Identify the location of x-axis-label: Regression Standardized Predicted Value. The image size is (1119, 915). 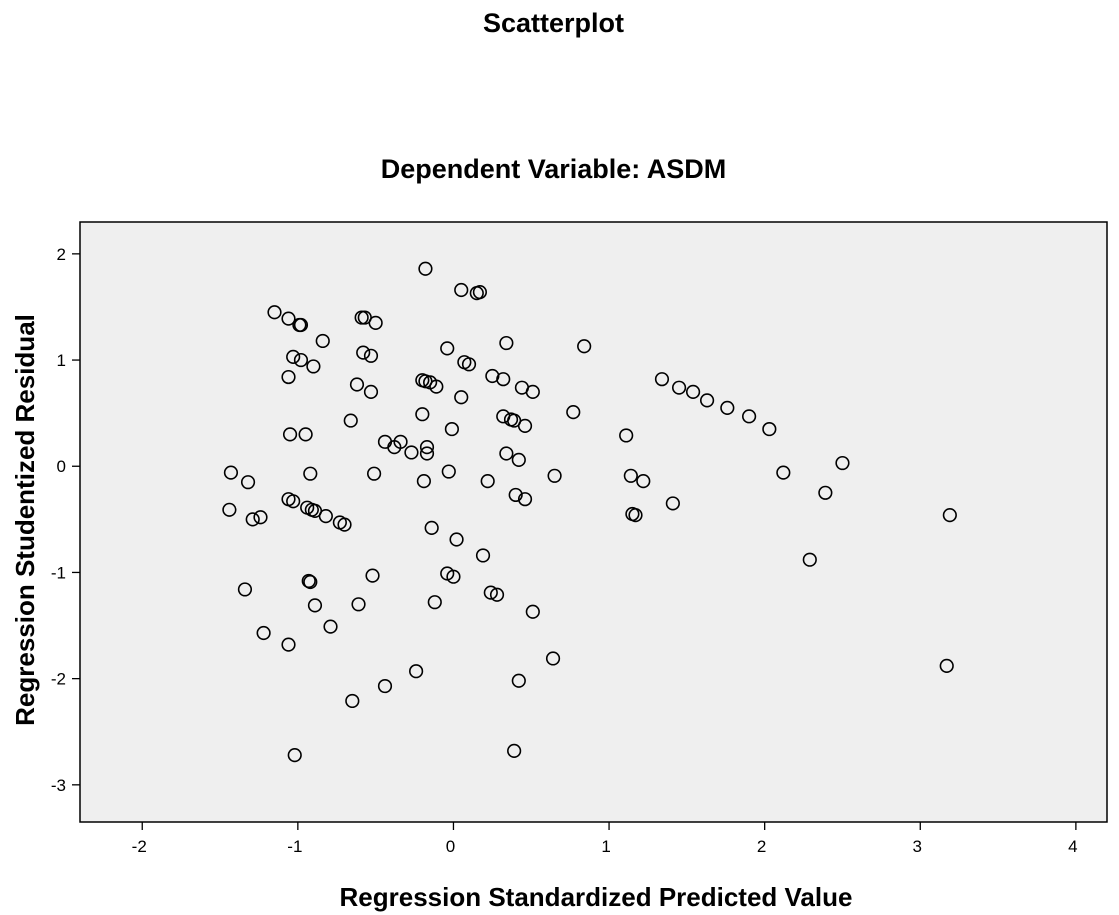
(596, 897).